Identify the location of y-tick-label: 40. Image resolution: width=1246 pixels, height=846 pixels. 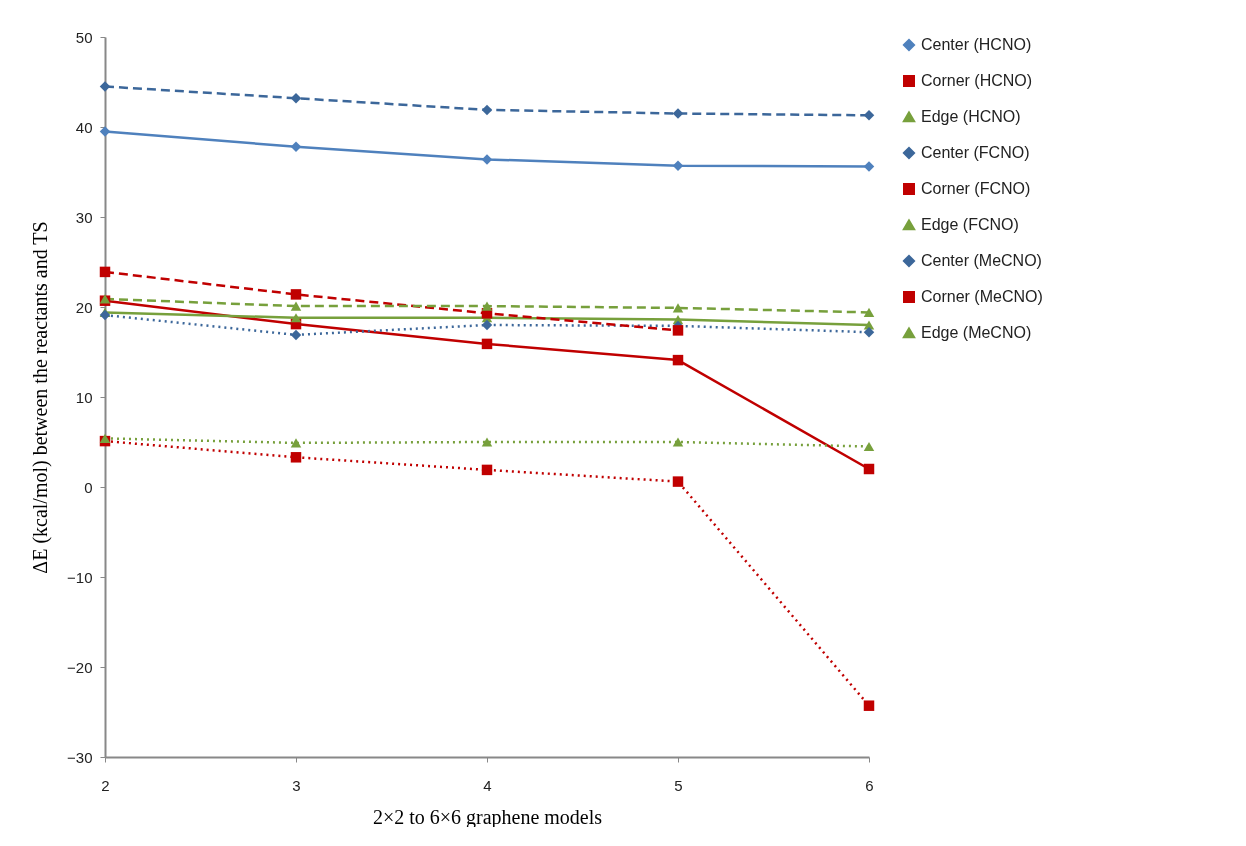
(84, 127).